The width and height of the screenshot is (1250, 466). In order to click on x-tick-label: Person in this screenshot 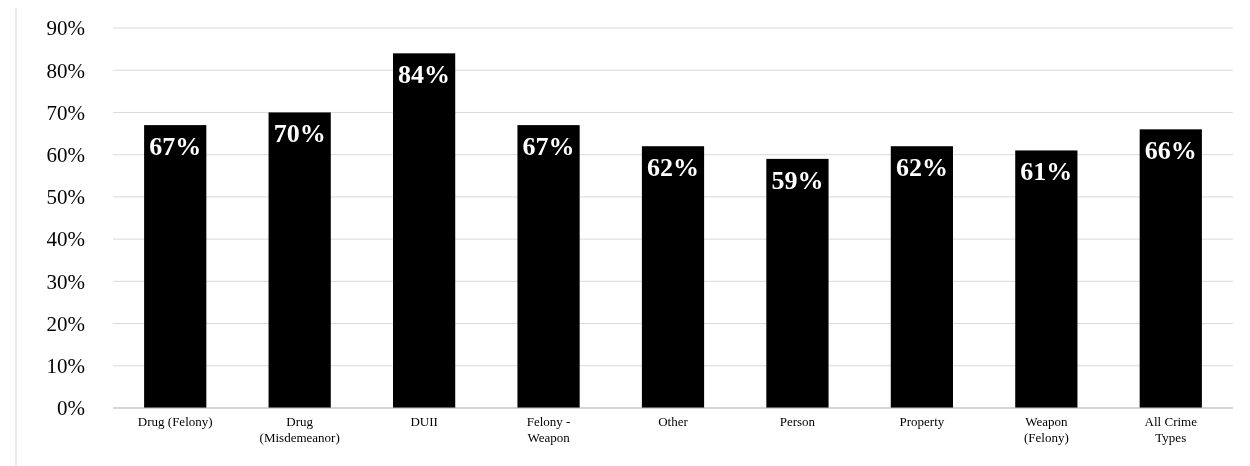, I will do `click(797, 421)`.